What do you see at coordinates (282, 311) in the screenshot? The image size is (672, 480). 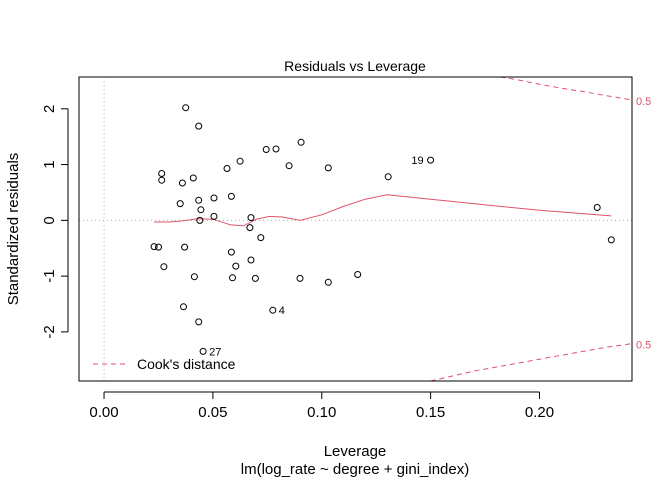 I see `point-label: 4` at bounding box center [282, 311].